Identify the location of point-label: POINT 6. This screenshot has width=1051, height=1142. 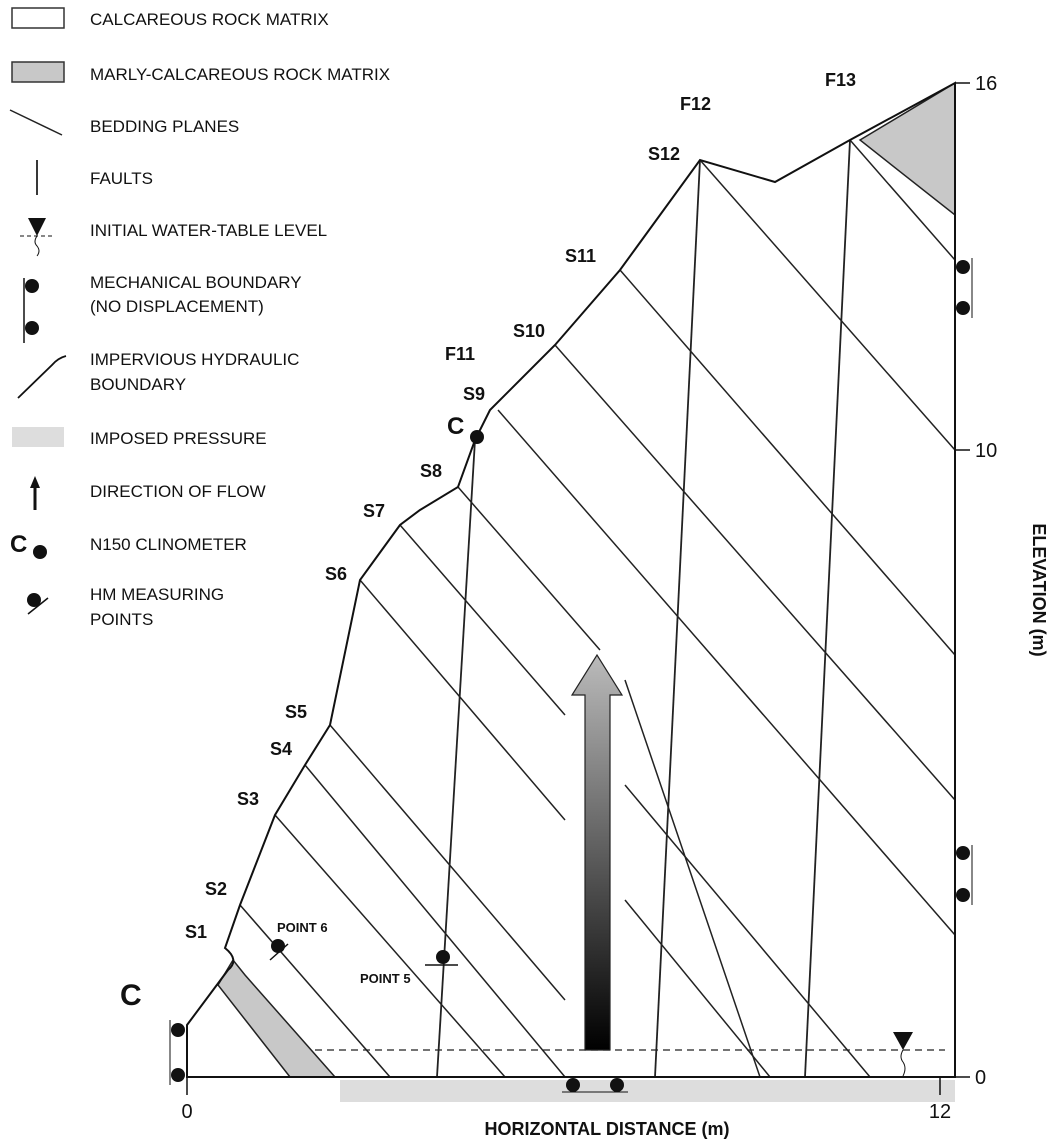
(302, 927).